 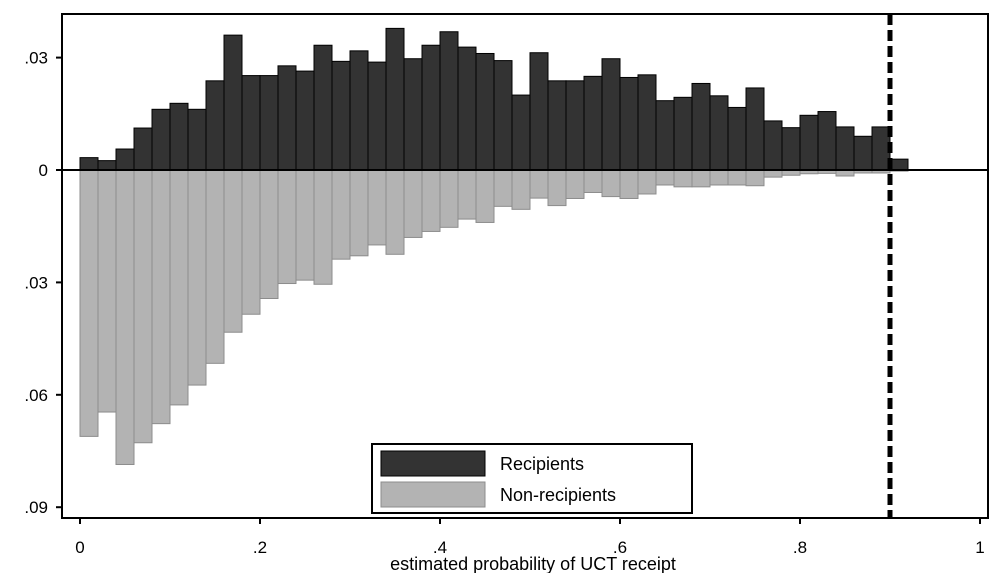 What do you see at coordinates (800, 547) in the screenshot?
I see `x-tick-label: .8` at bounding box center [800, 547].